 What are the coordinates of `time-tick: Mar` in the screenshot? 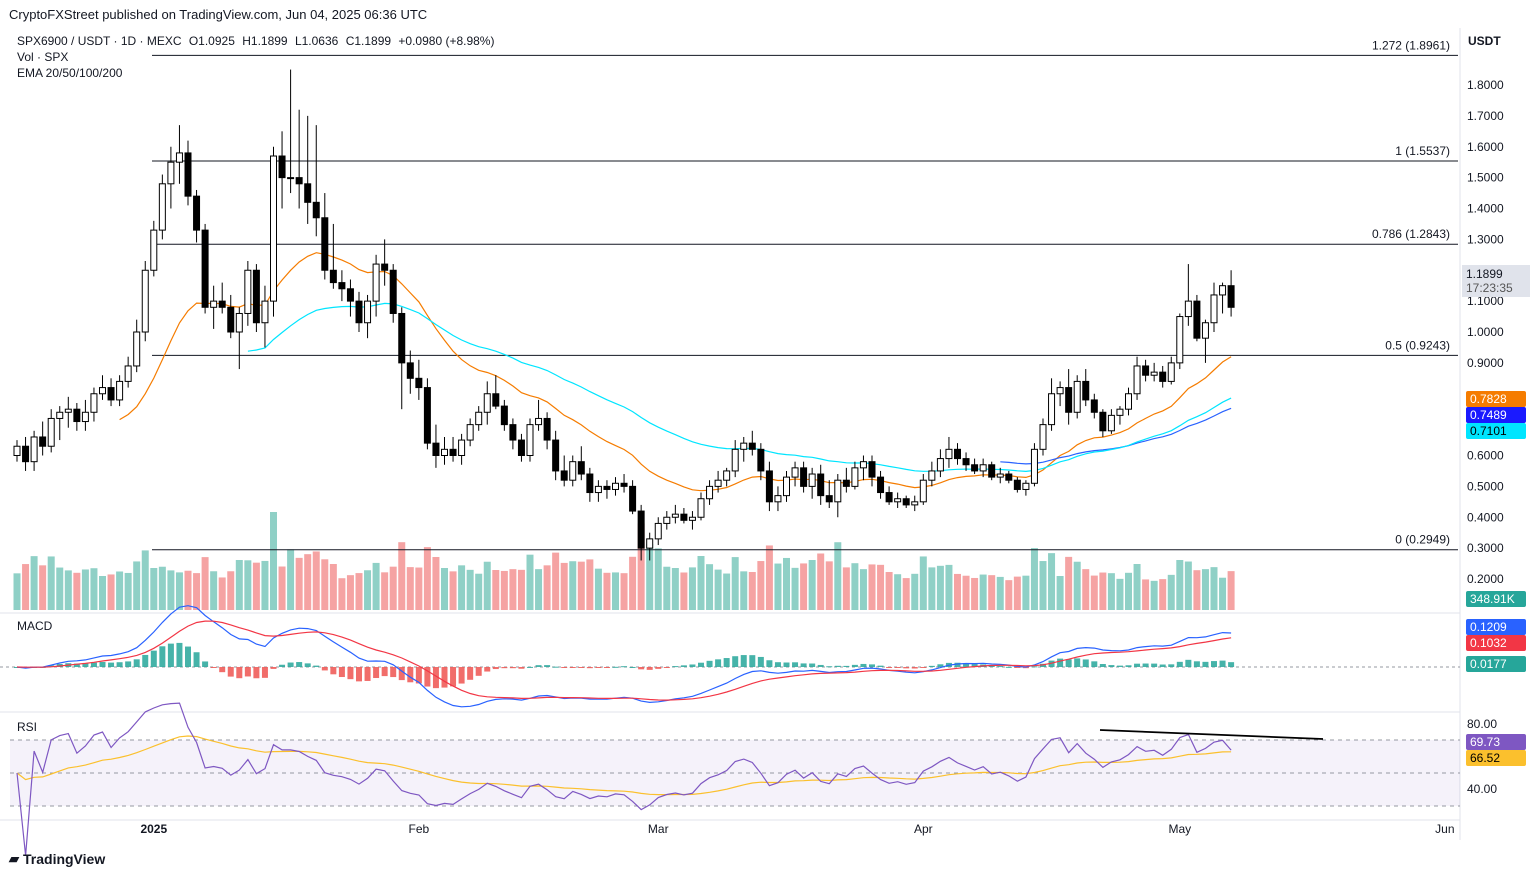 It's located at (658, 829).